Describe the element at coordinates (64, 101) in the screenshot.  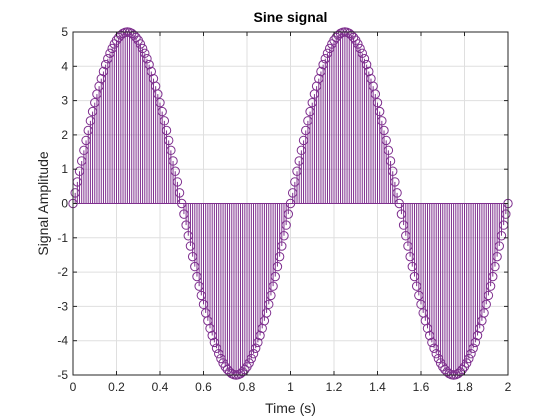
I see `y-tick-label: 3` at that location.